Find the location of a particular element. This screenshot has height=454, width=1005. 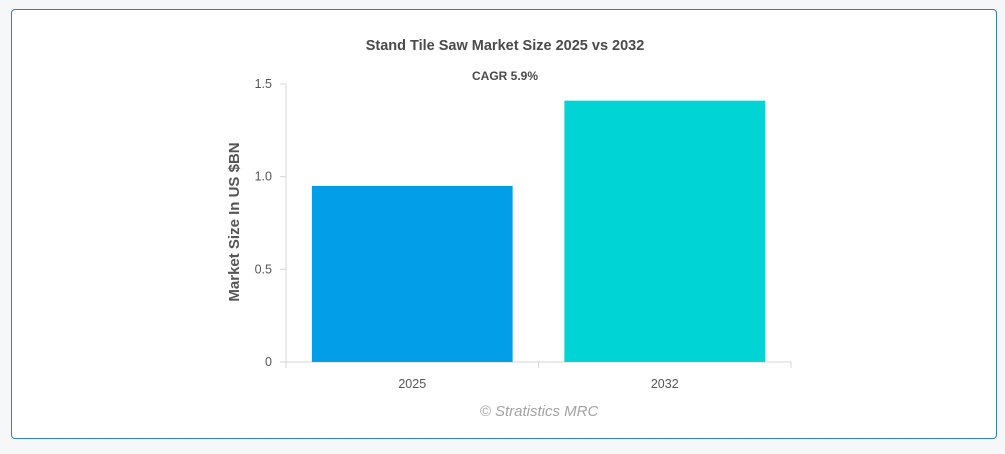

x-tick-label: 2032 is located at coordinates (665, 384).